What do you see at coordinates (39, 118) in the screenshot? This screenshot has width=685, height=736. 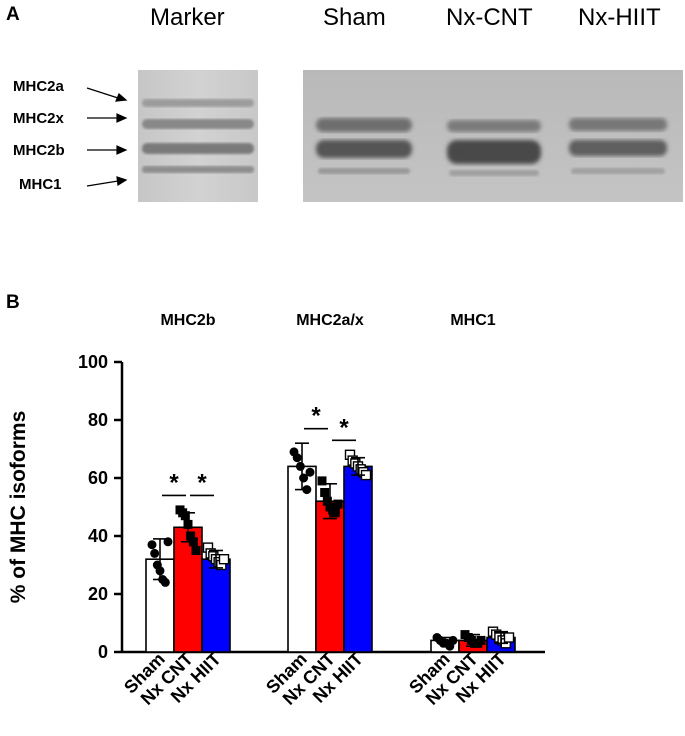 I see `band-label-mhc2x: MHC2x` at bounding box center [39, 118].